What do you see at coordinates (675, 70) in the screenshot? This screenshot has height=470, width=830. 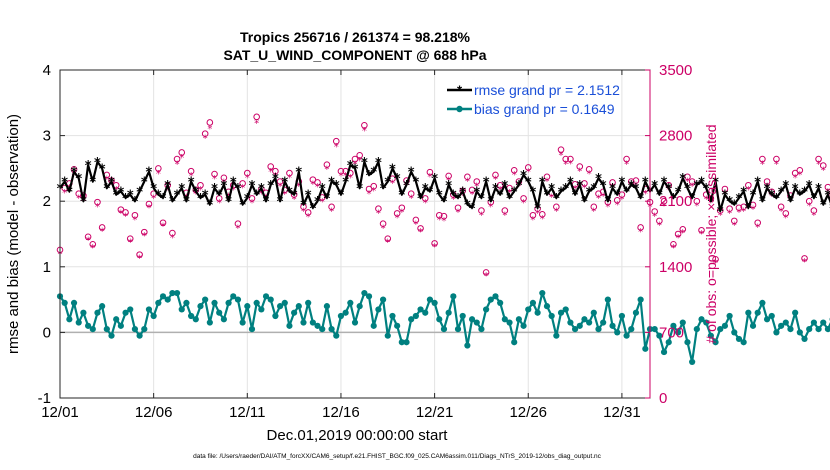 I see `y2-tick-label: 3500` at bounding box center [675, 70].